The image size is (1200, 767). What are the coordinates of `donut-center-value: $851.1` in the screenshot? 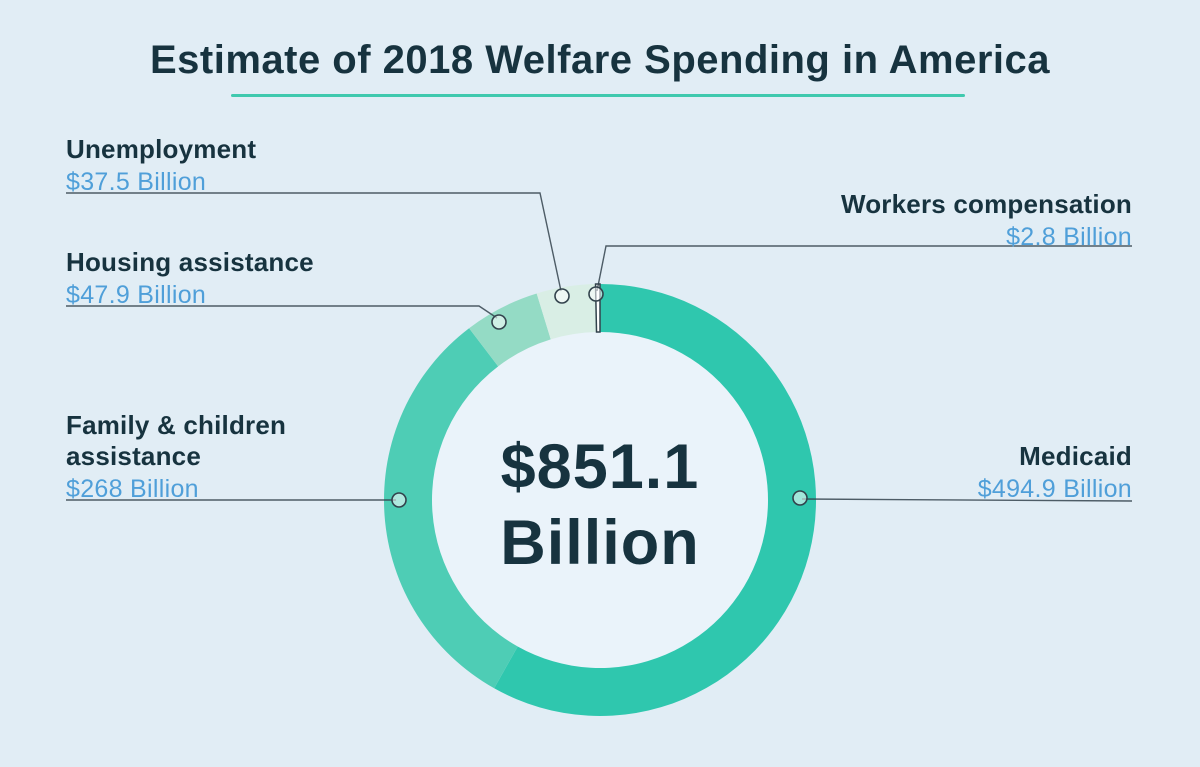 It's located at (600, 467).